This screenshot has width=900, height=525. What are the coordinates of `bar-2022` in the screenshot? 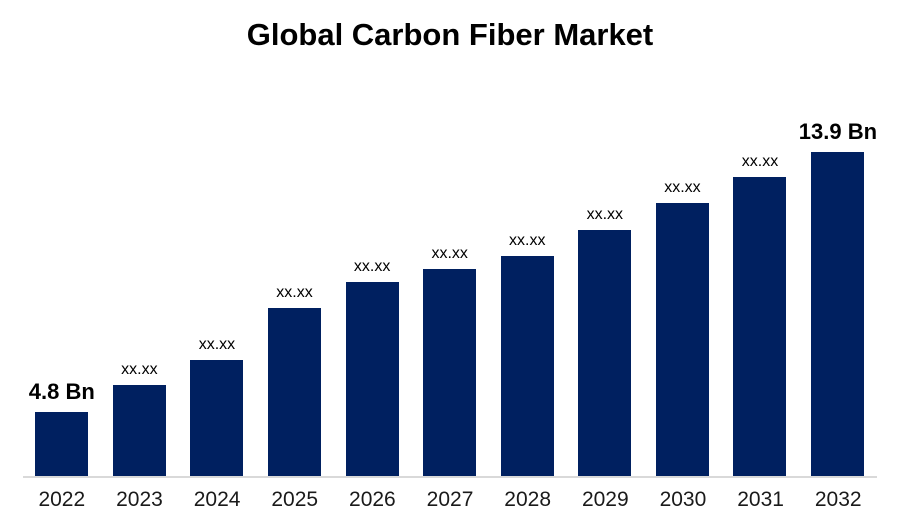 It's located at (62, 444).